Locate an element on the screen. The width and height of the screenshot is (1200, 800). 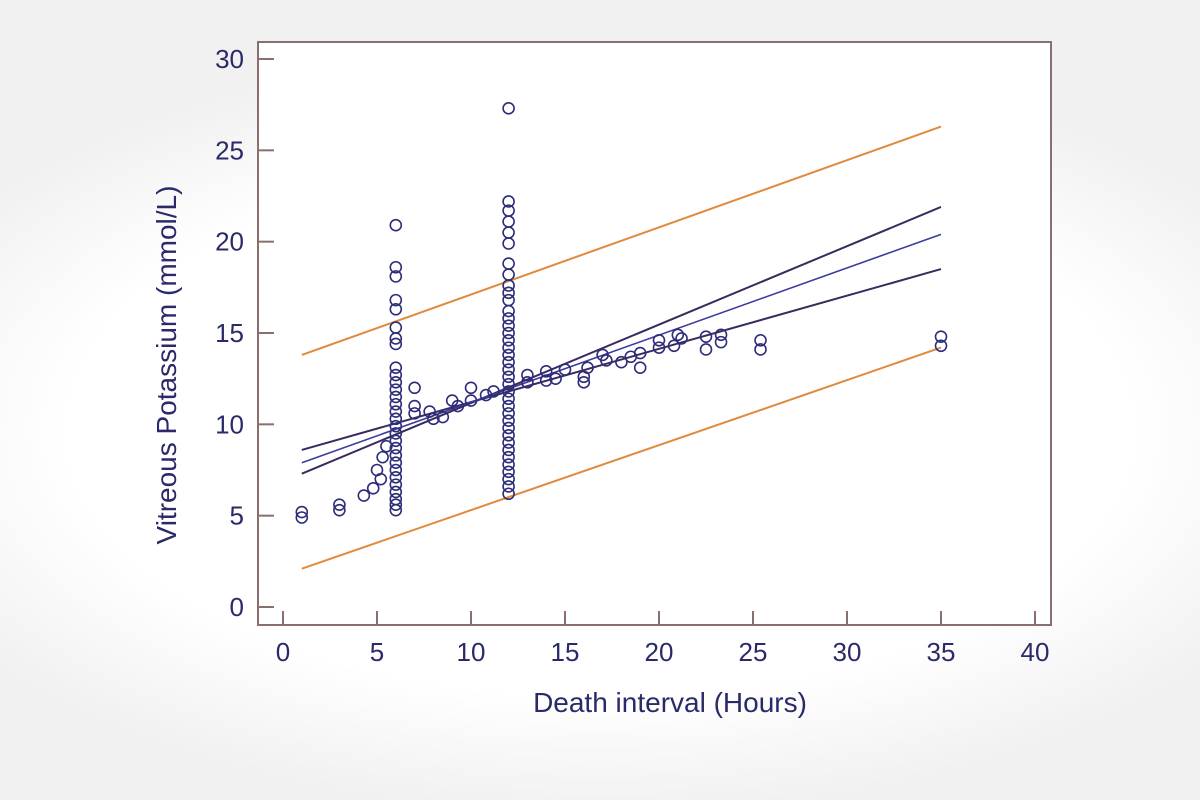
x-axis: 0 5 10 15 20 25 30 35 40 is located at coordinates (663, 639).